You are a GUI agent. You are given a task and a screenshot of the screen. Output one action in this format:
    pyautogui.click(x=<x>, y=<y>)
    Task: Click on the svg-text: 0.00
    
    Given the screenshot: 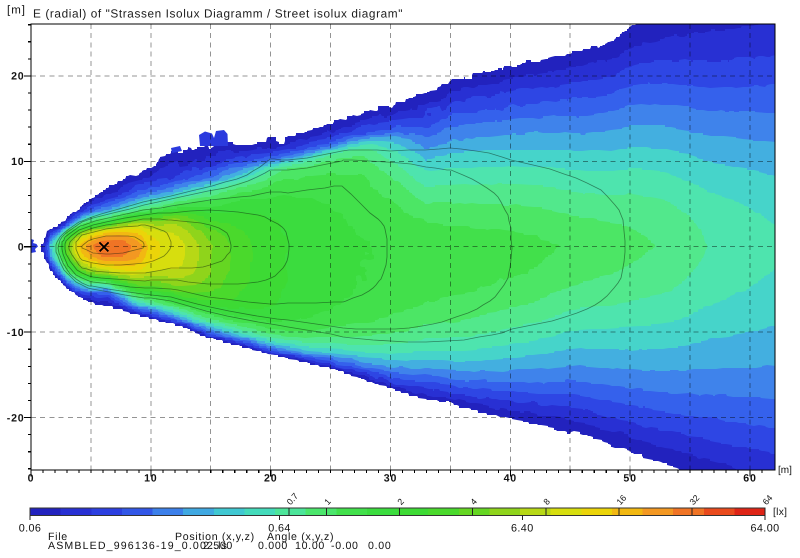 What is the action you would take?
    pyautogui.click(x=379, y=546)
    